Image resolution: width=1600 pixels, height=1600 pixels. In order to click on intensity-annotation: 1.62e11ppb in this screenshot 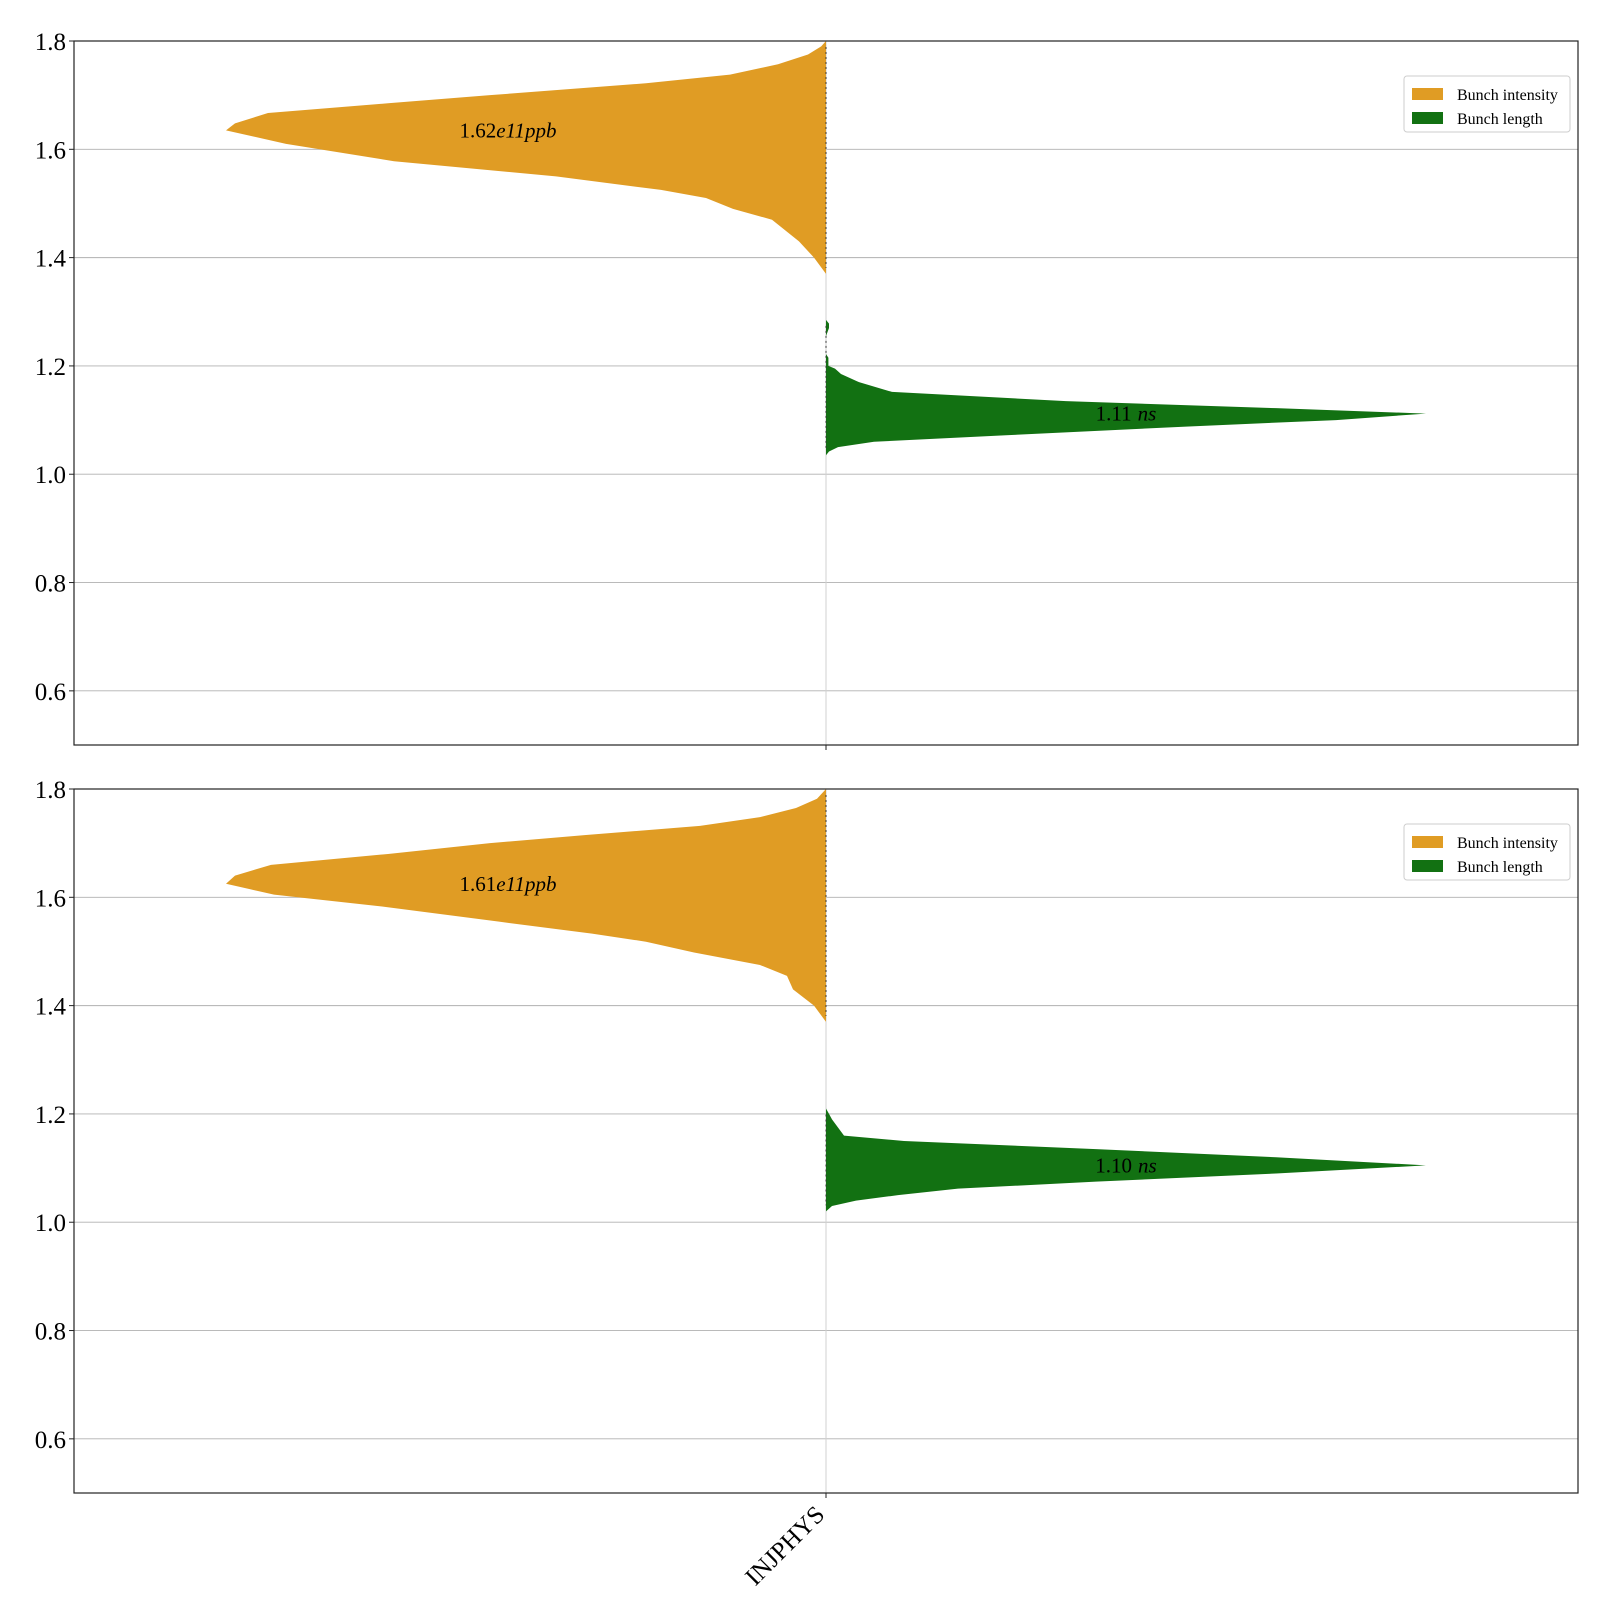, I will do `click(507, 130)`.